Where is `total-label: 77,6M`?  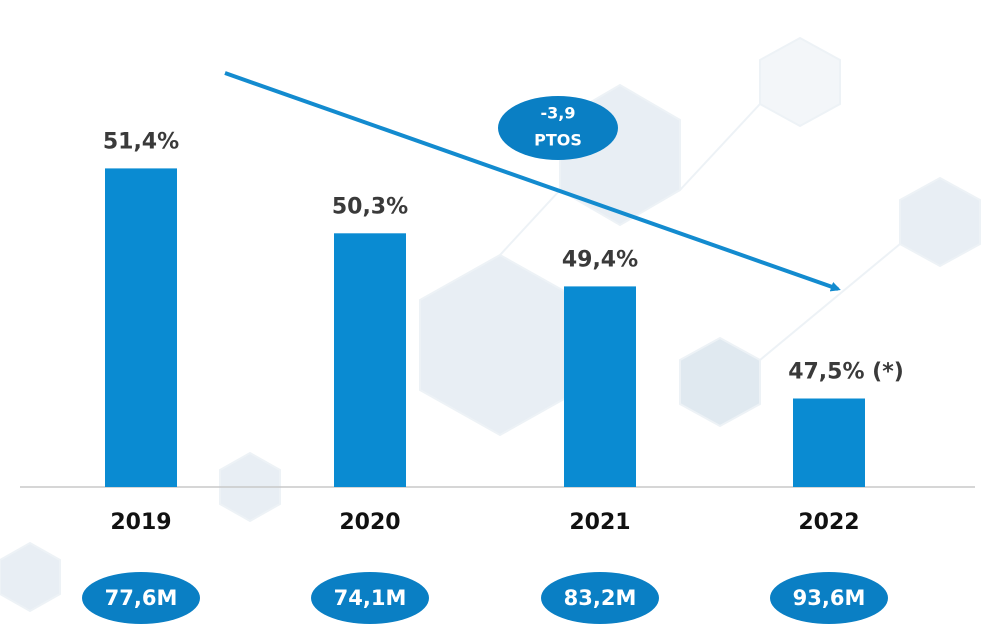 total-label: 77,6M is located at coordinates (141, 598).